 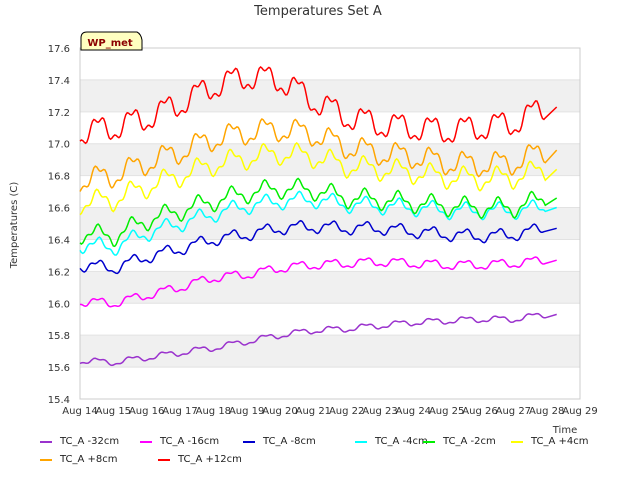 I want to click on chart-title: Temperatures Set A, so click(x=317, y=11).